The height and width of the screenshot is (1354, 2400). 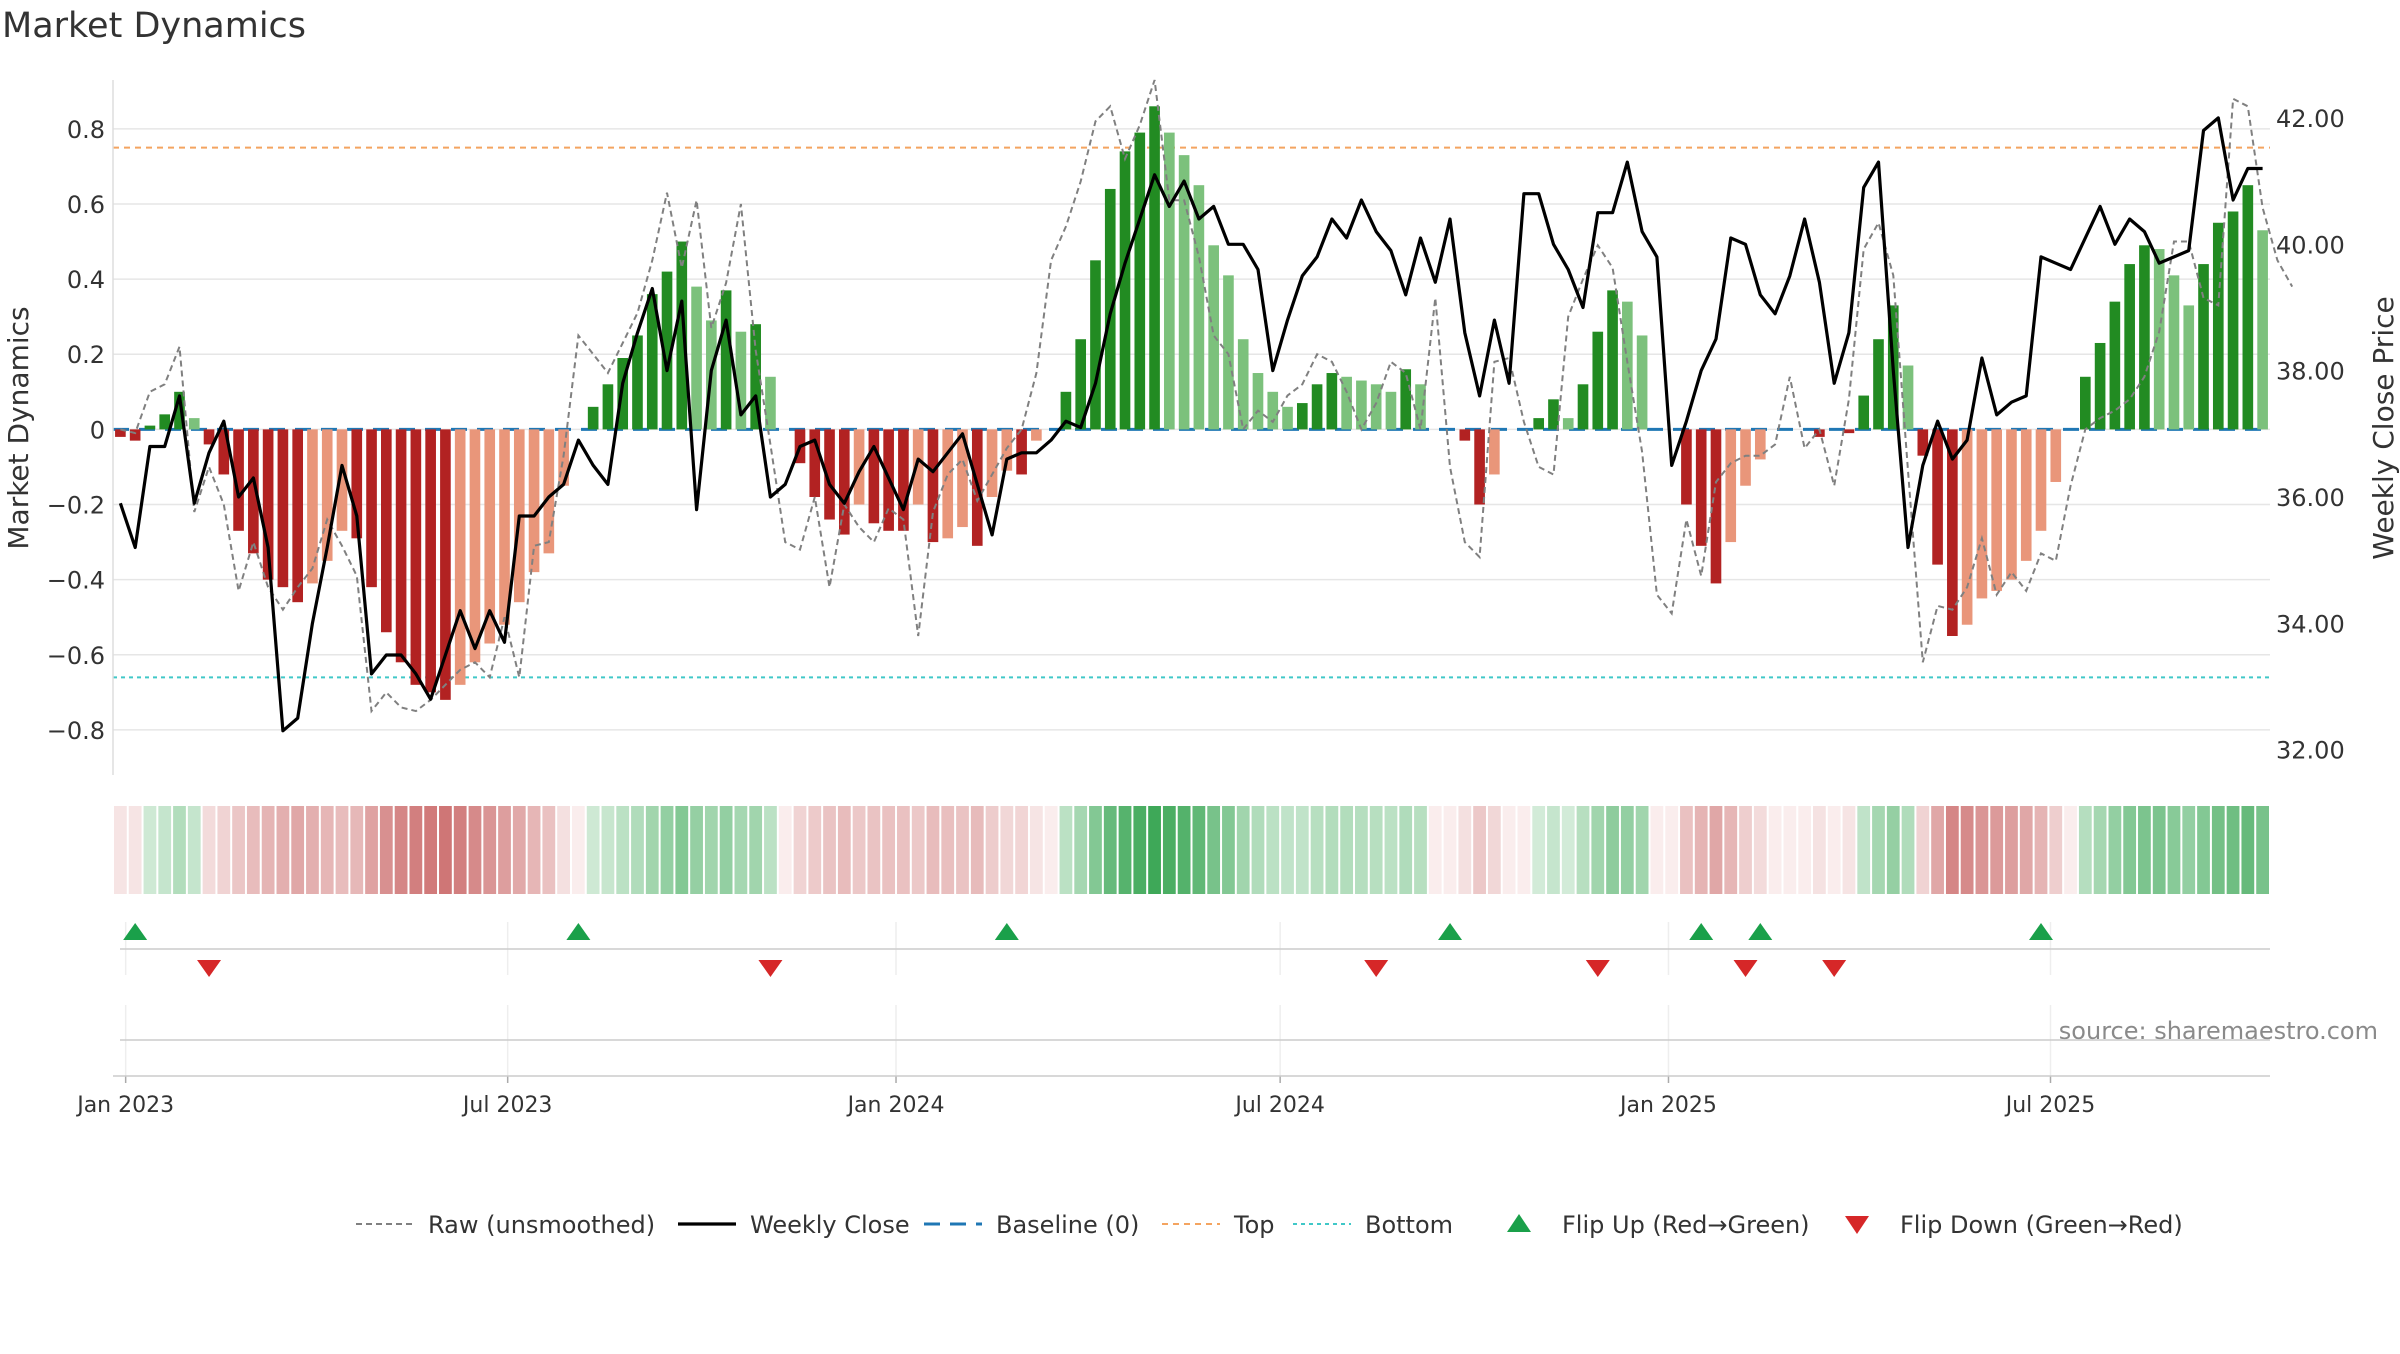 What do you see at coordinates (1667, 1105) in the screenshot?
I see `x-tick-label: Jan 2025` at bounding box center [1667, 1105].